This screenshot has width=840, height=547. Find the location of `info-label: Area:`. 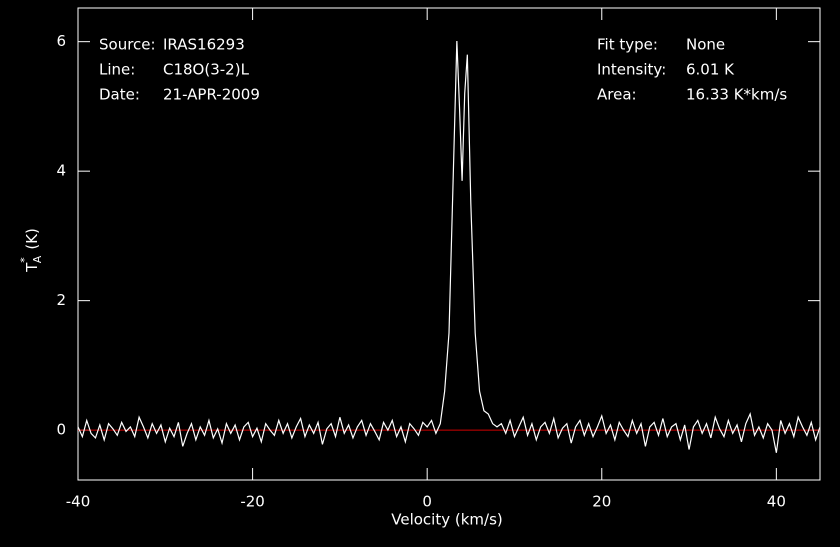

info-label: Area: is located at coordinates (617, 95).